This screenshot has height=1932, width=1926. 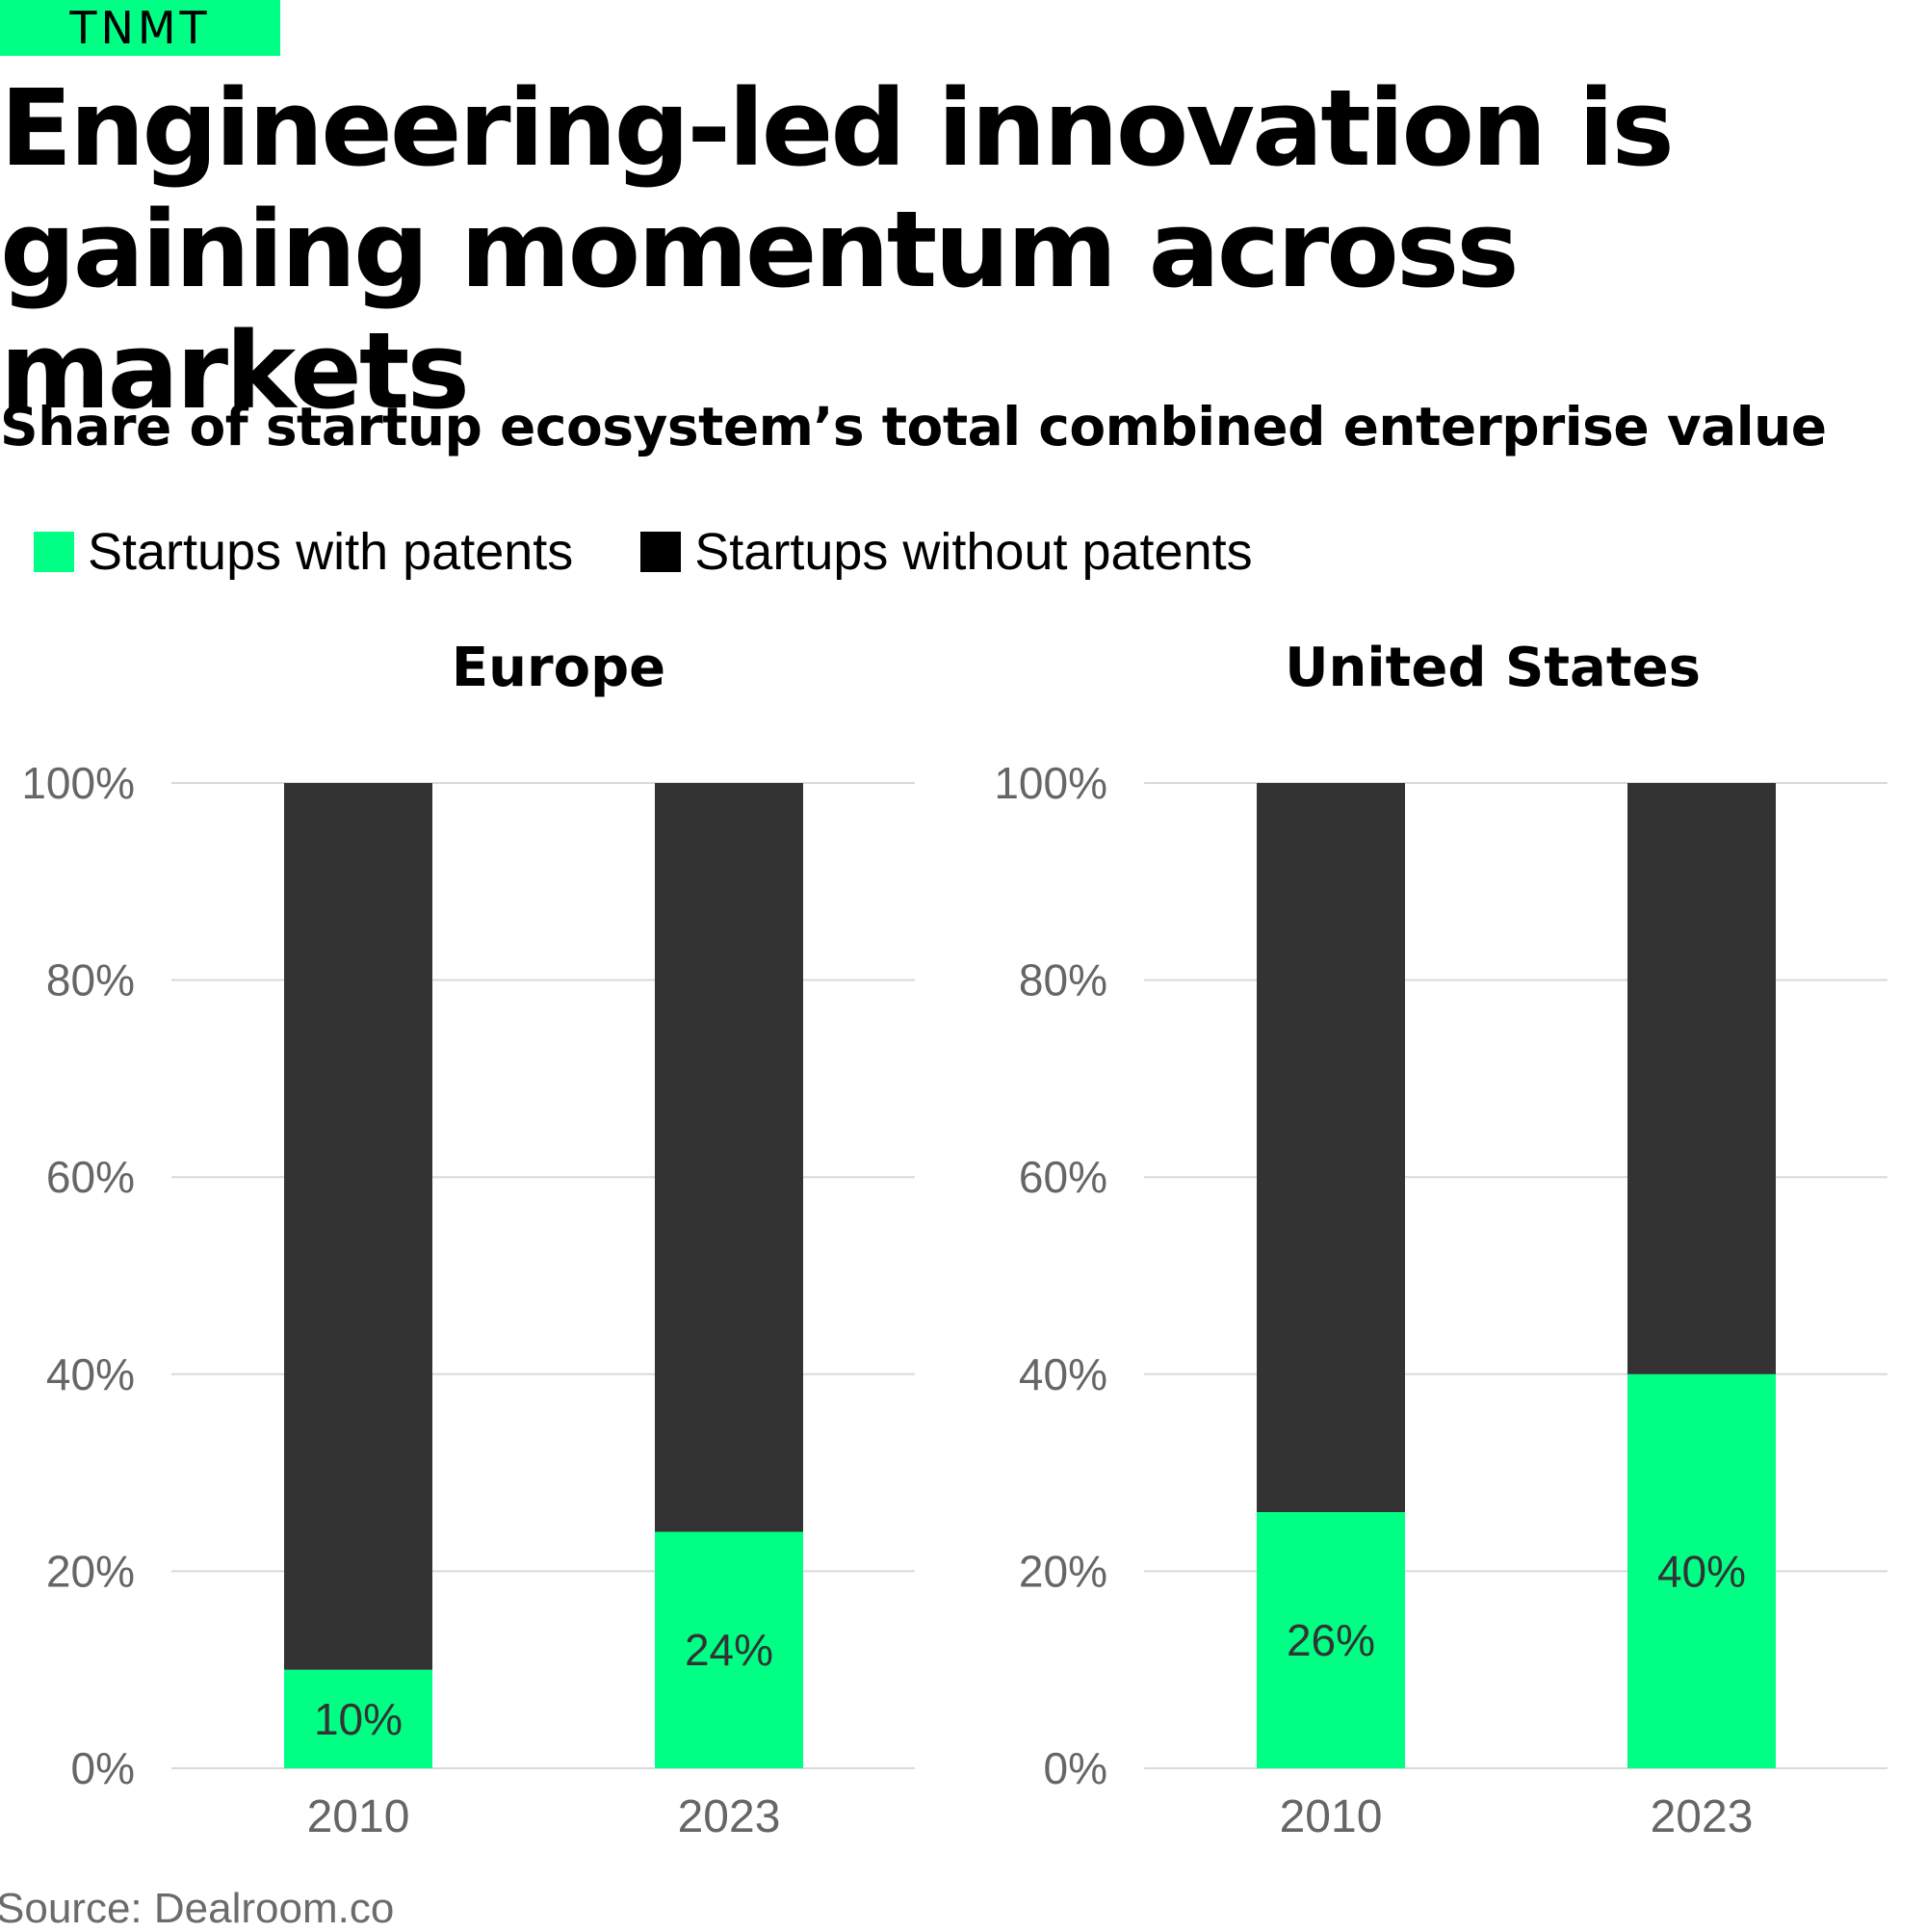 What do you see at coordinates (90, 1177) in the screenshot?
I see `y-tick-label-europe: 60%` at bounding box center [90, 1177].